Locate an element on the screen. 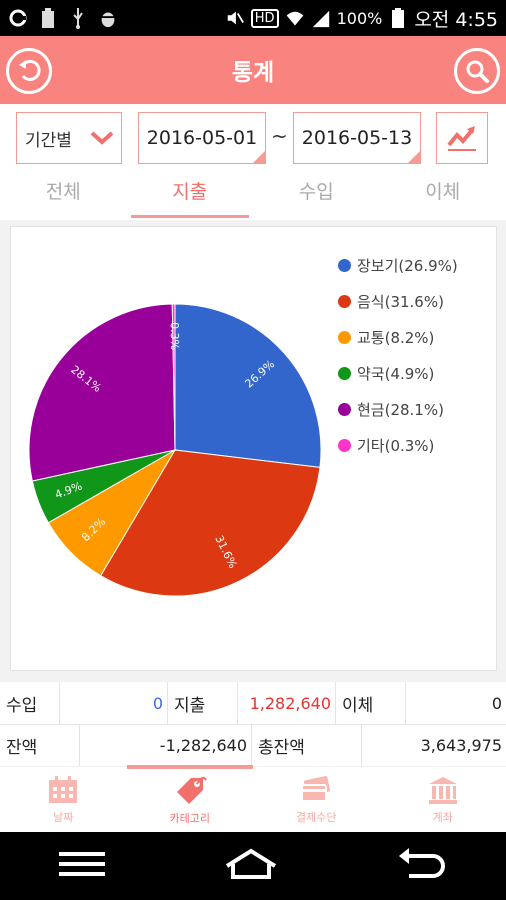  app-bar: 통계 is located at coordinates (253, 70).